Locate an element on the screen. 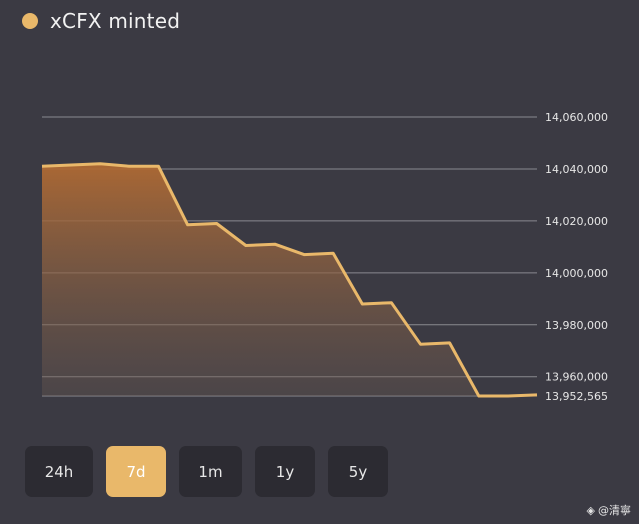  y-tick-label: 14,000,000 is located at coordinates (576, 273).